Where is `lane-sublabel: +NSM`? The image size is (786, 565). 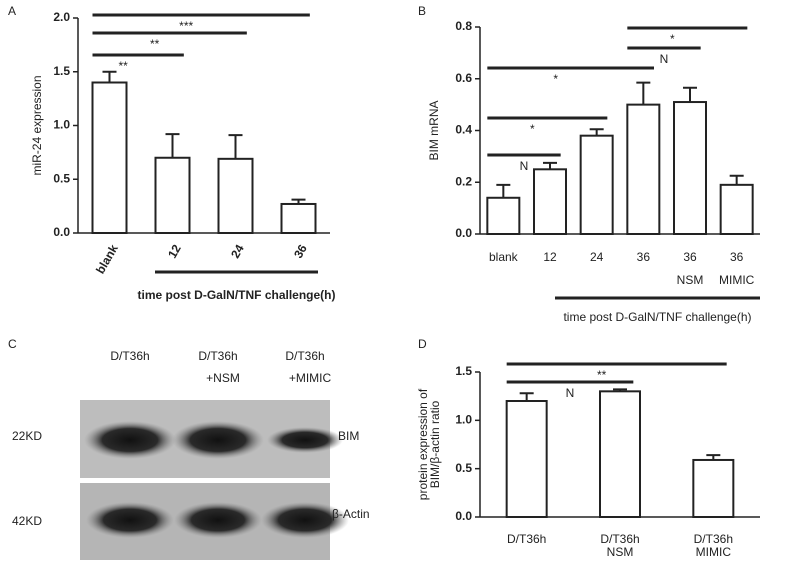 lane-sublabel: +NSM is located at coordinates (223, 378).